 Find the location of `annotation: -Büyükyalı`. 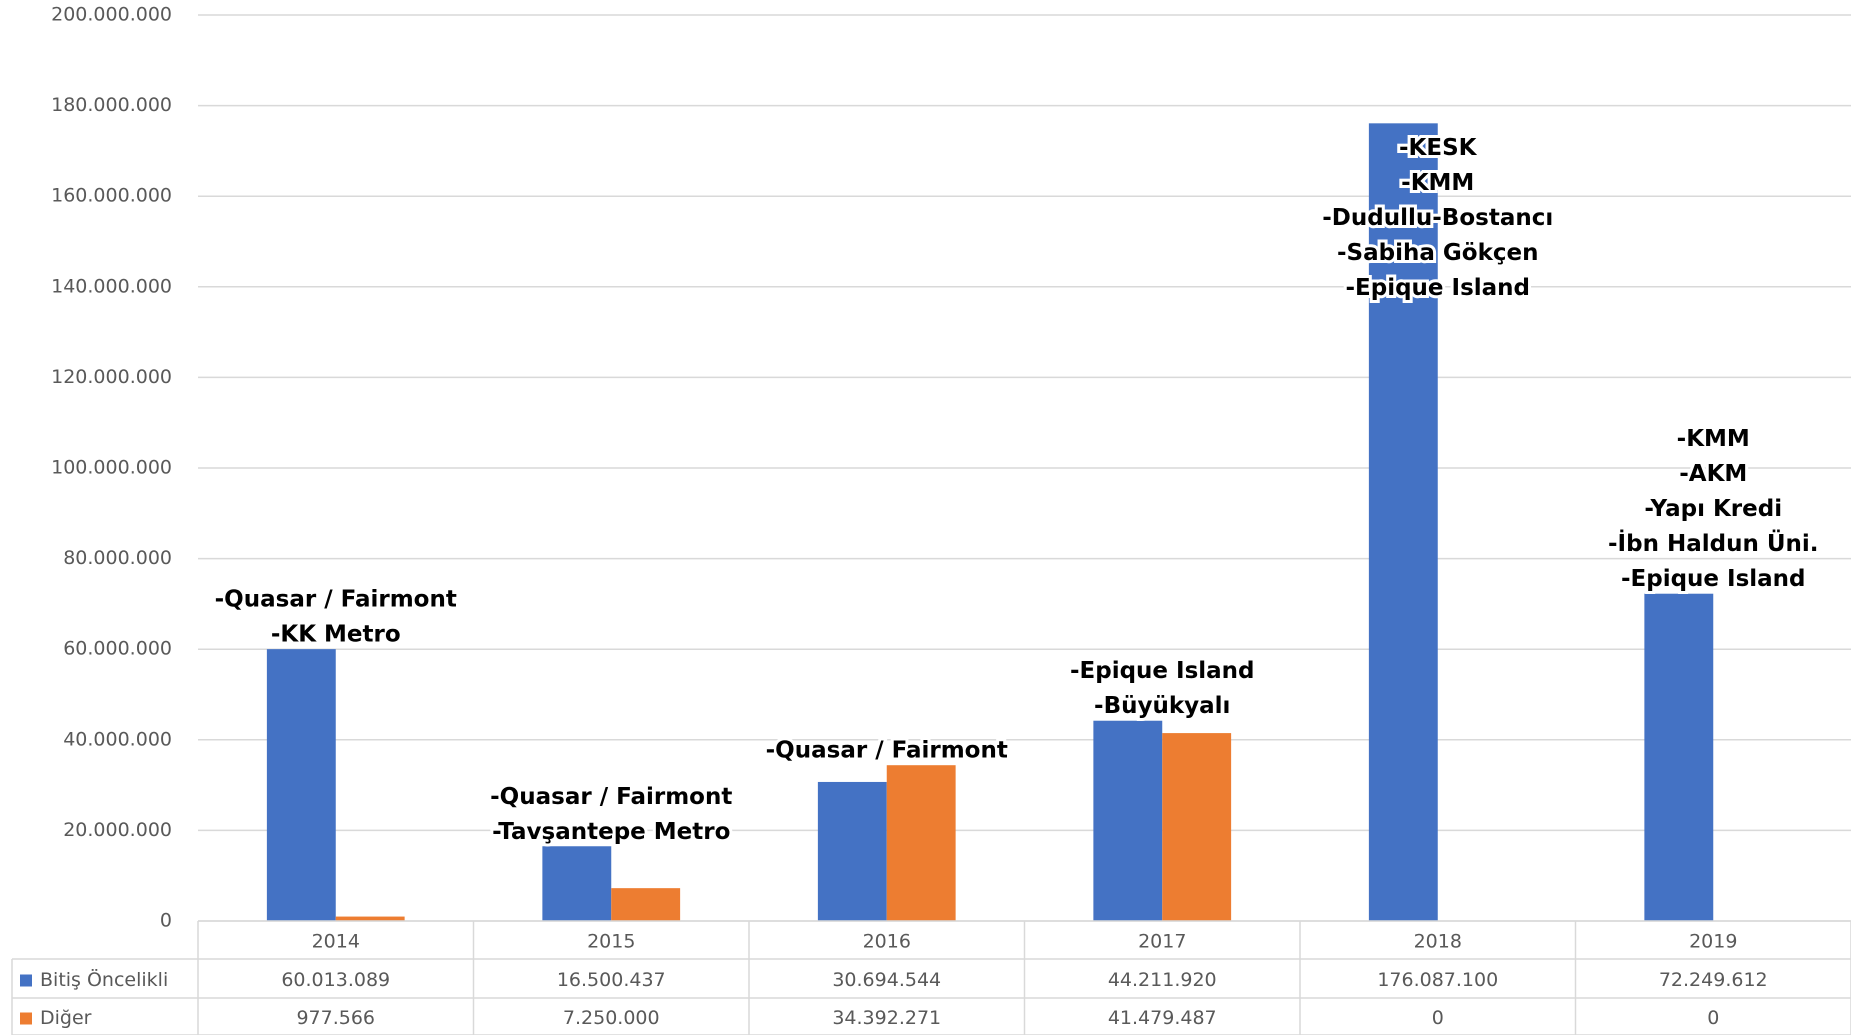

annotation: -Büyükyalı is located at coordinates (1162, 706).